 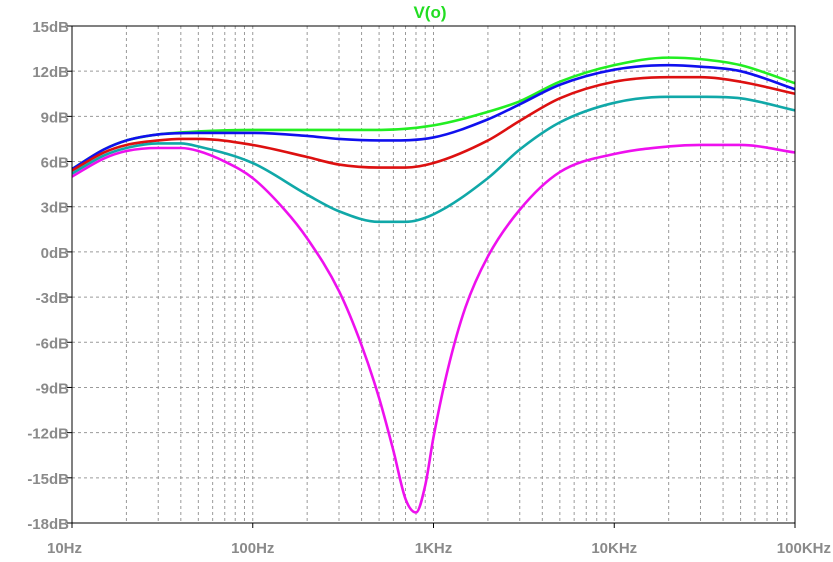 I want to click on y-tick-label: -6dB, so click(x=53, y=343).